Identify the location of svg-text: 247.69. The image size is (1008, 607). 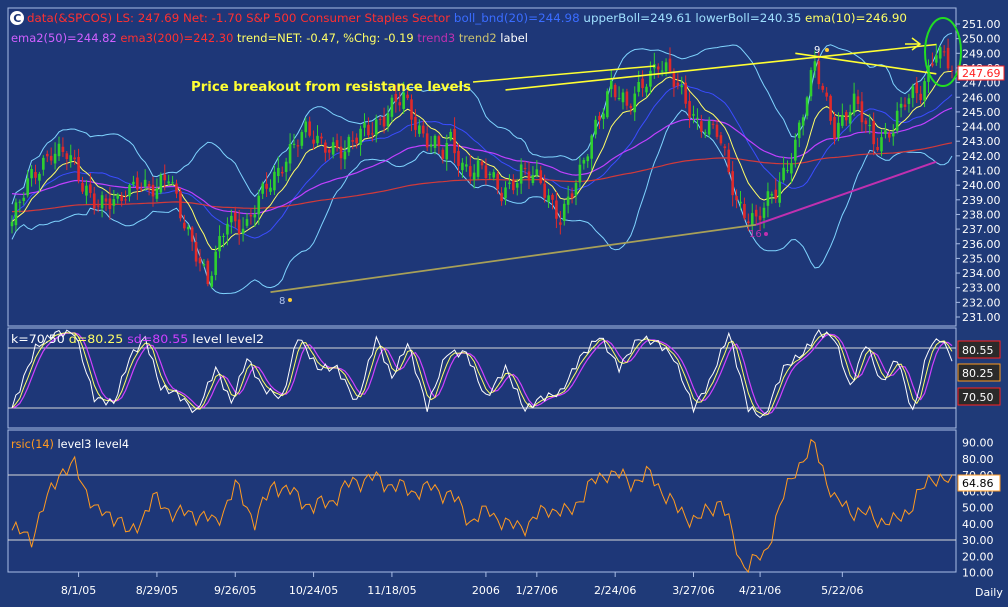
(981, 73).